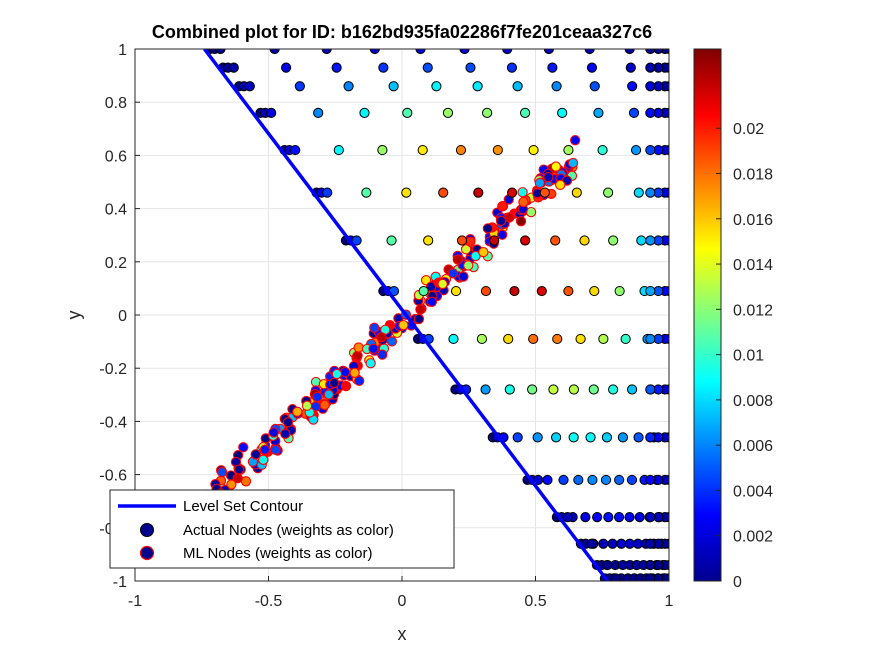  I want to click on y-tick-label: 0.8, so click(116, 103).